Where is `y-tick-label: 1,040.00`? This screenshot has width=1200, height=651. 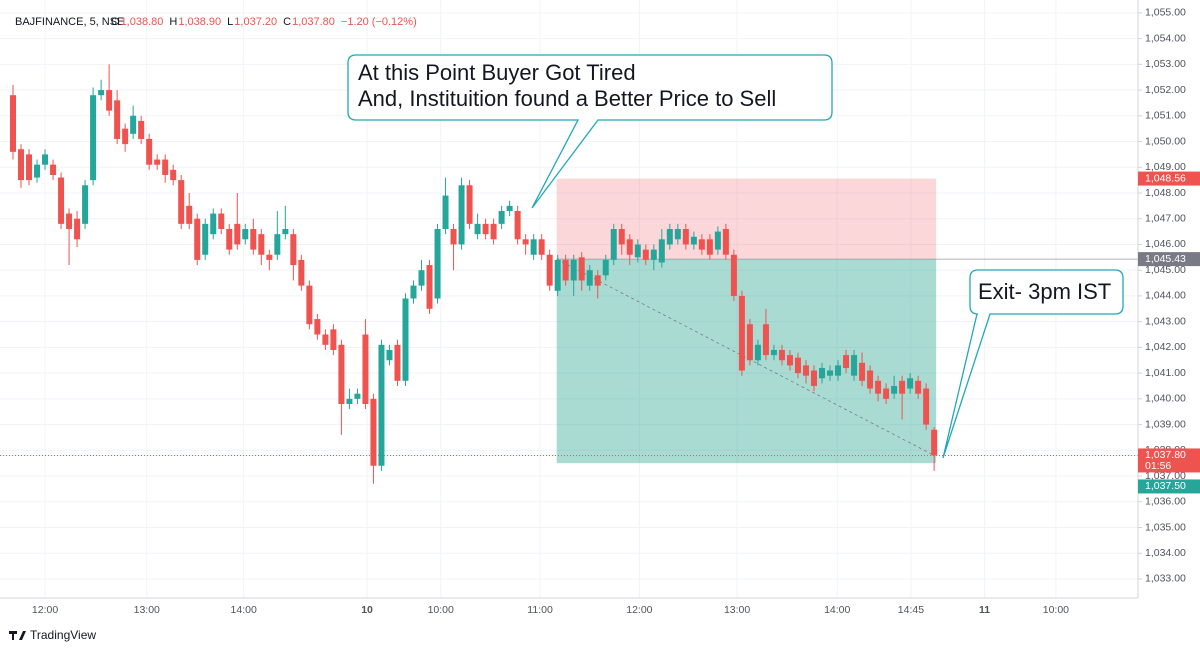
y-tick-label: 1,040.00 is located at coordinates (1165, 399).